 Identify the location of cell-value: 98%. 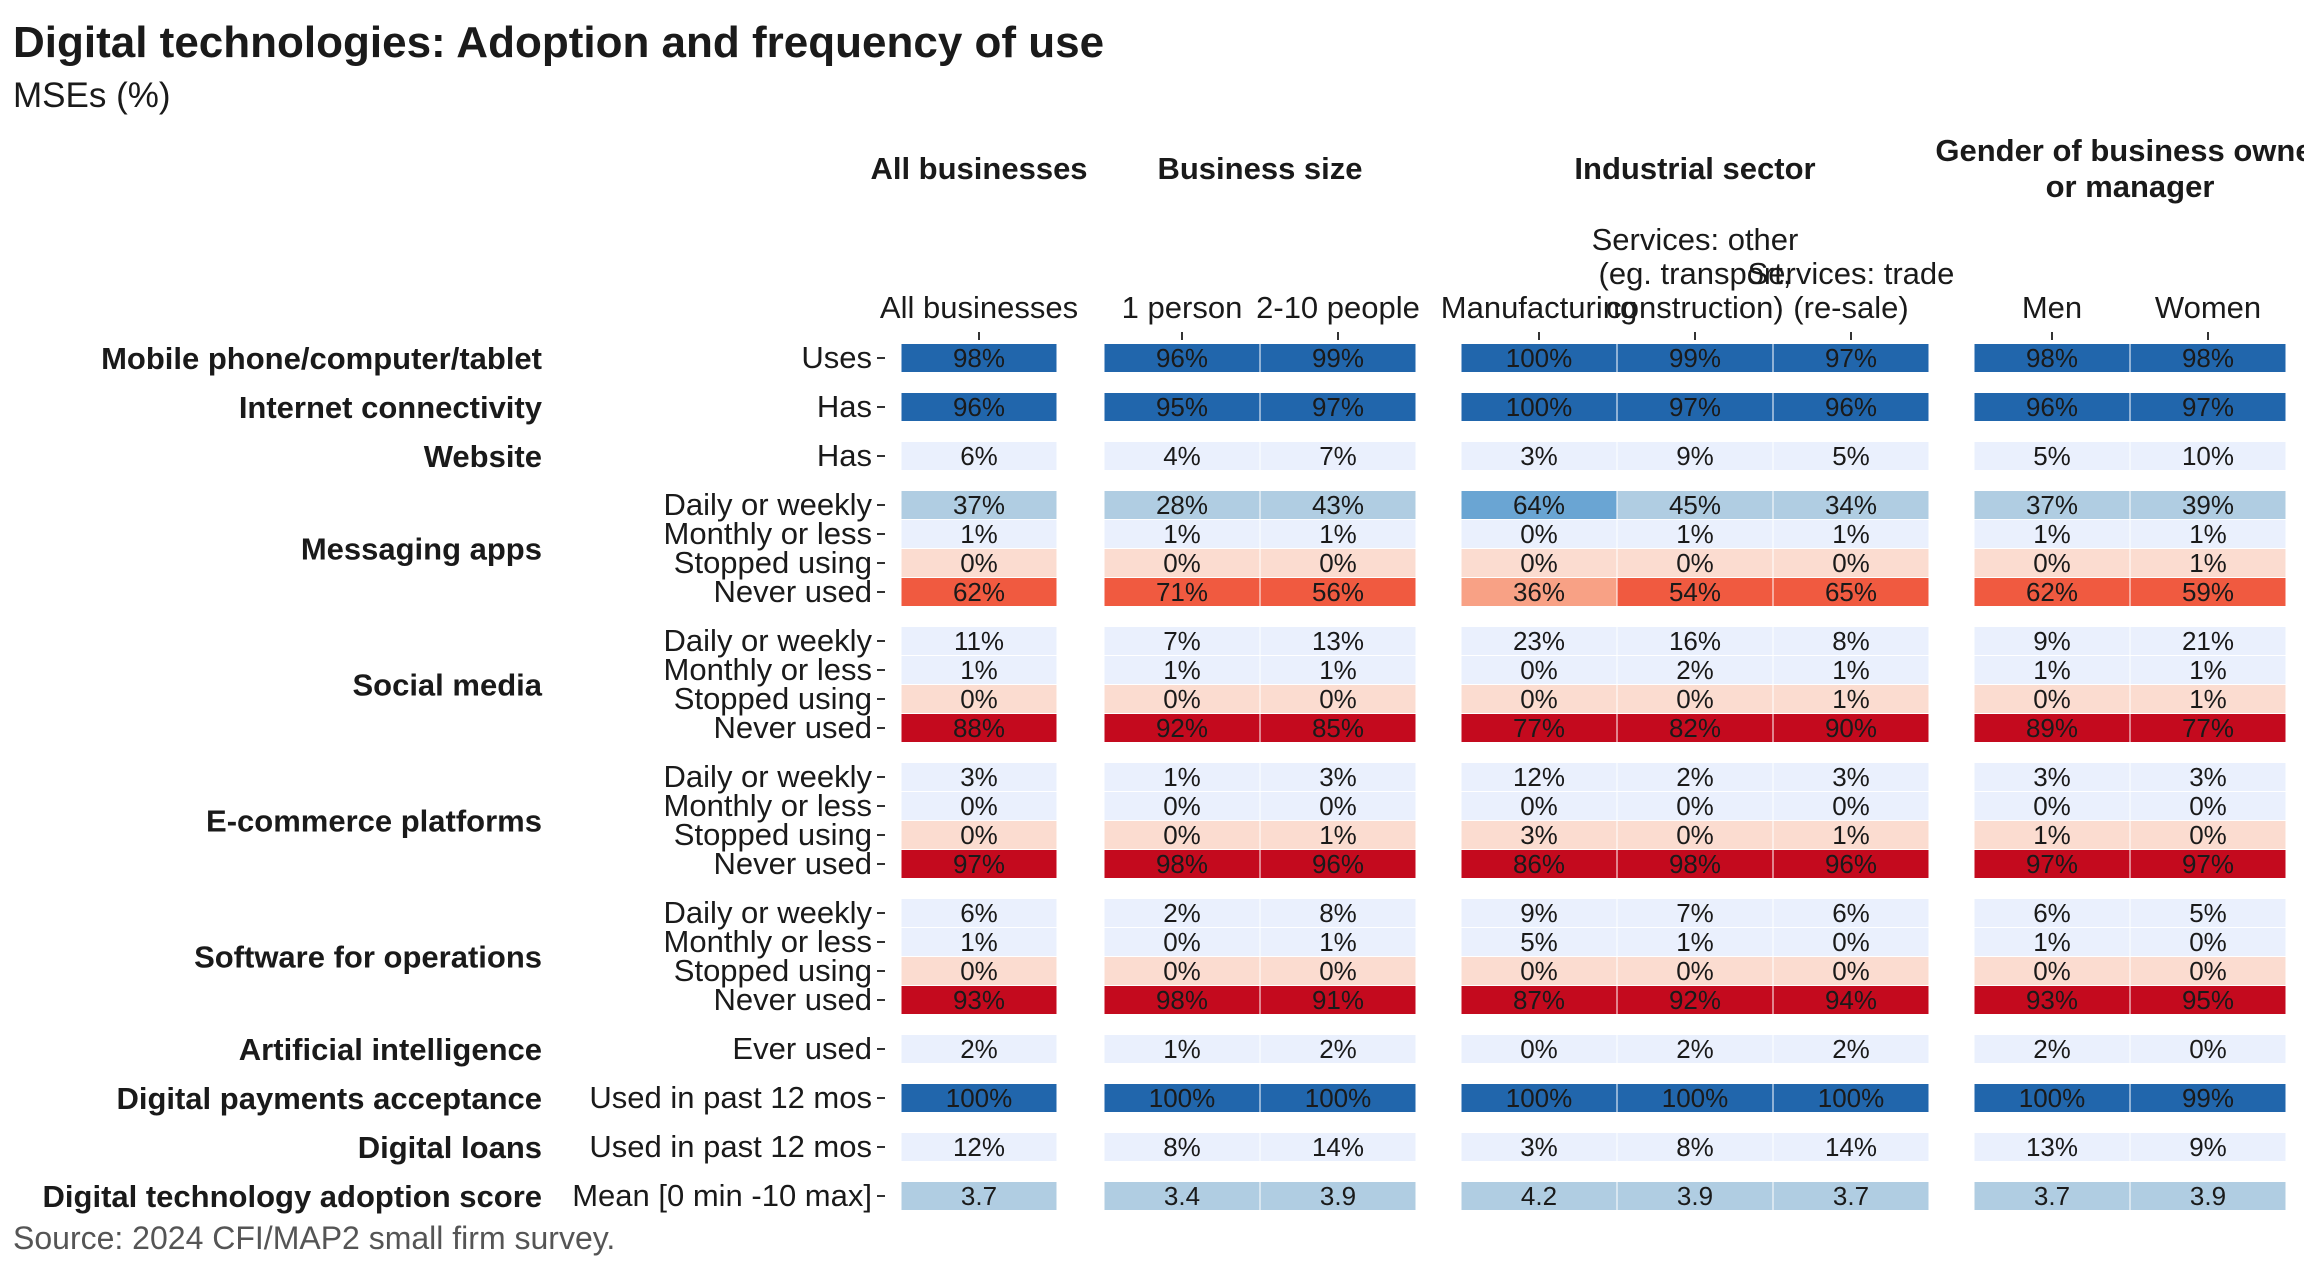
(1695, 864).